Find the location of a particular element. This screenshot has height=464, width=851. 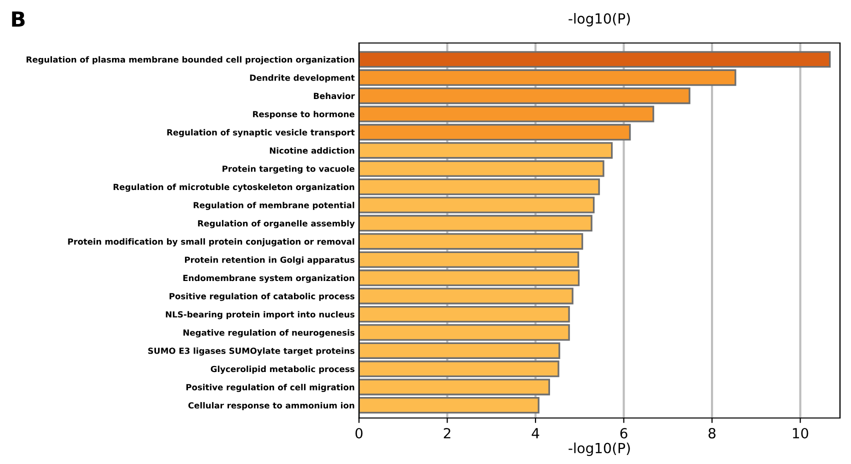

y-tick-label: Dendrite development is located at coordinates (302, 78).